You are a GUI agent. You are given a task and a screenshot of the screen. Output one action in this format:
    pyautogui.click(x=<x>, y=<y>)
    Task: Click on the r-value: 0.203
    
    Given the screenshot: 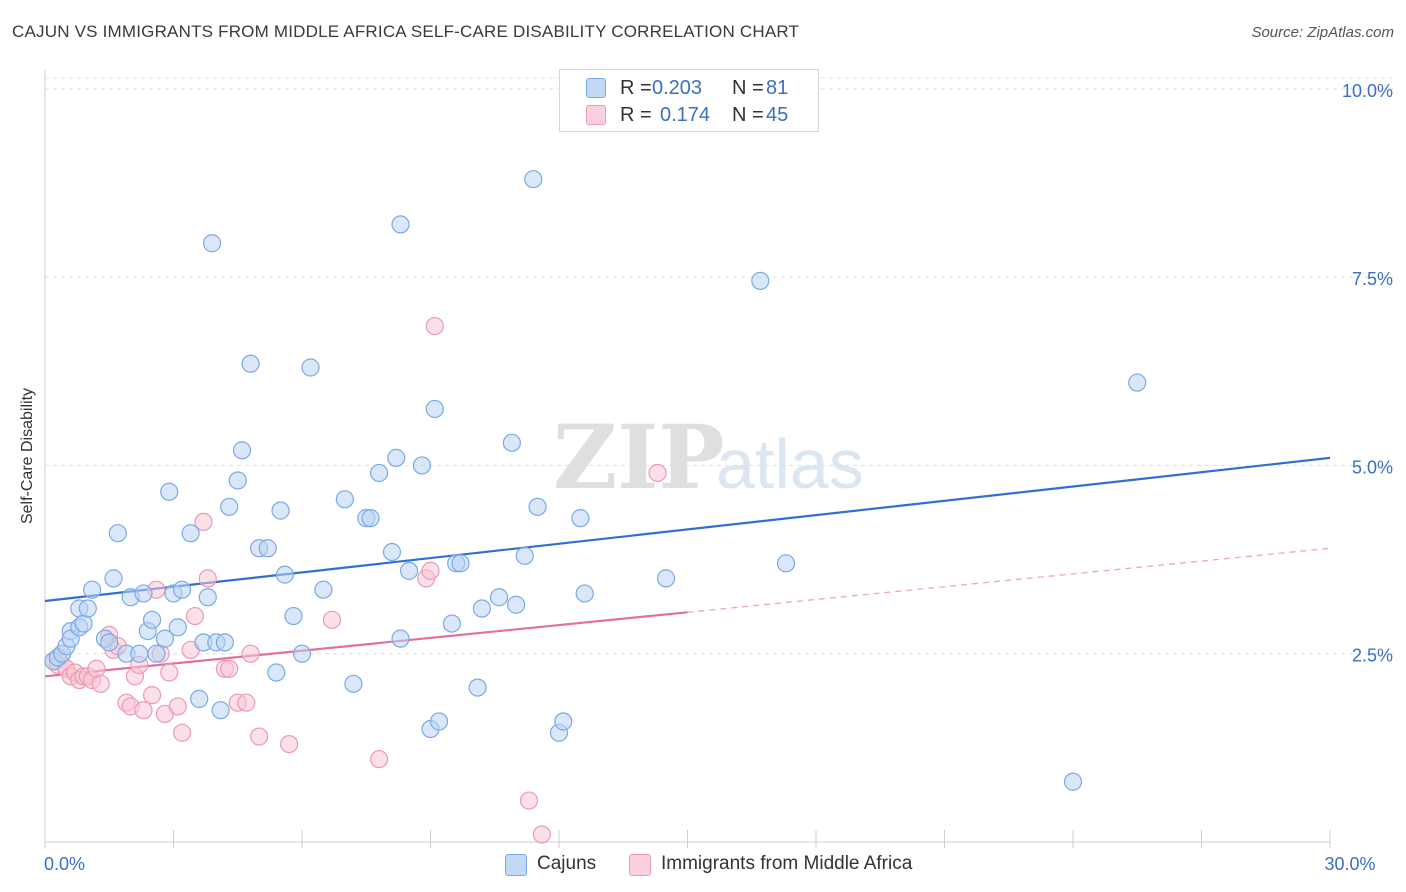 What is the action you would take?
    pyautogui.click(x=677, y=88)
    